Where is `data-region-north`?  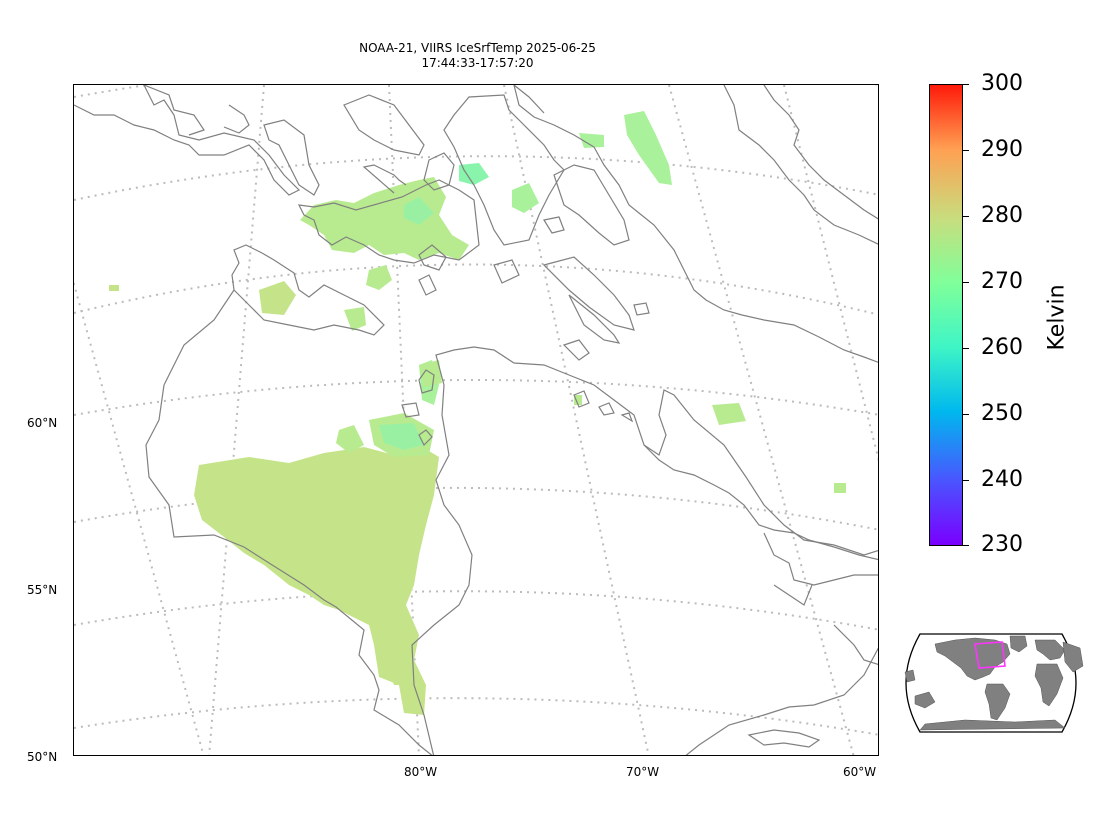
data-region-north is located at coordinates (384, 218).